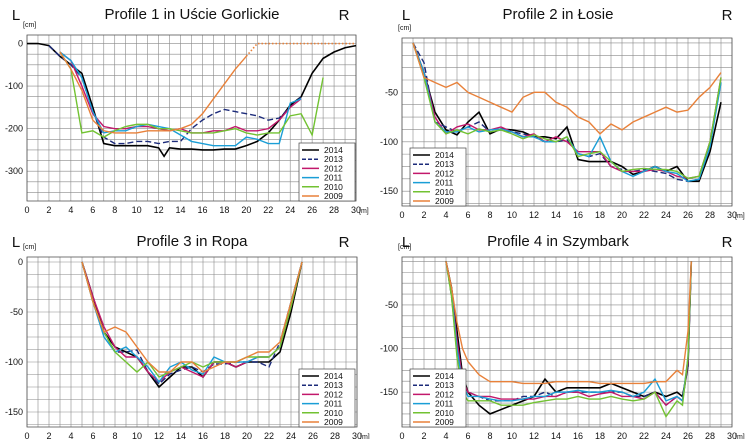 Image resolution: width=750 pixels, height=439 pixels. I want to click on chart-title: Profile 4 in Szymbark, so click(558, 241).